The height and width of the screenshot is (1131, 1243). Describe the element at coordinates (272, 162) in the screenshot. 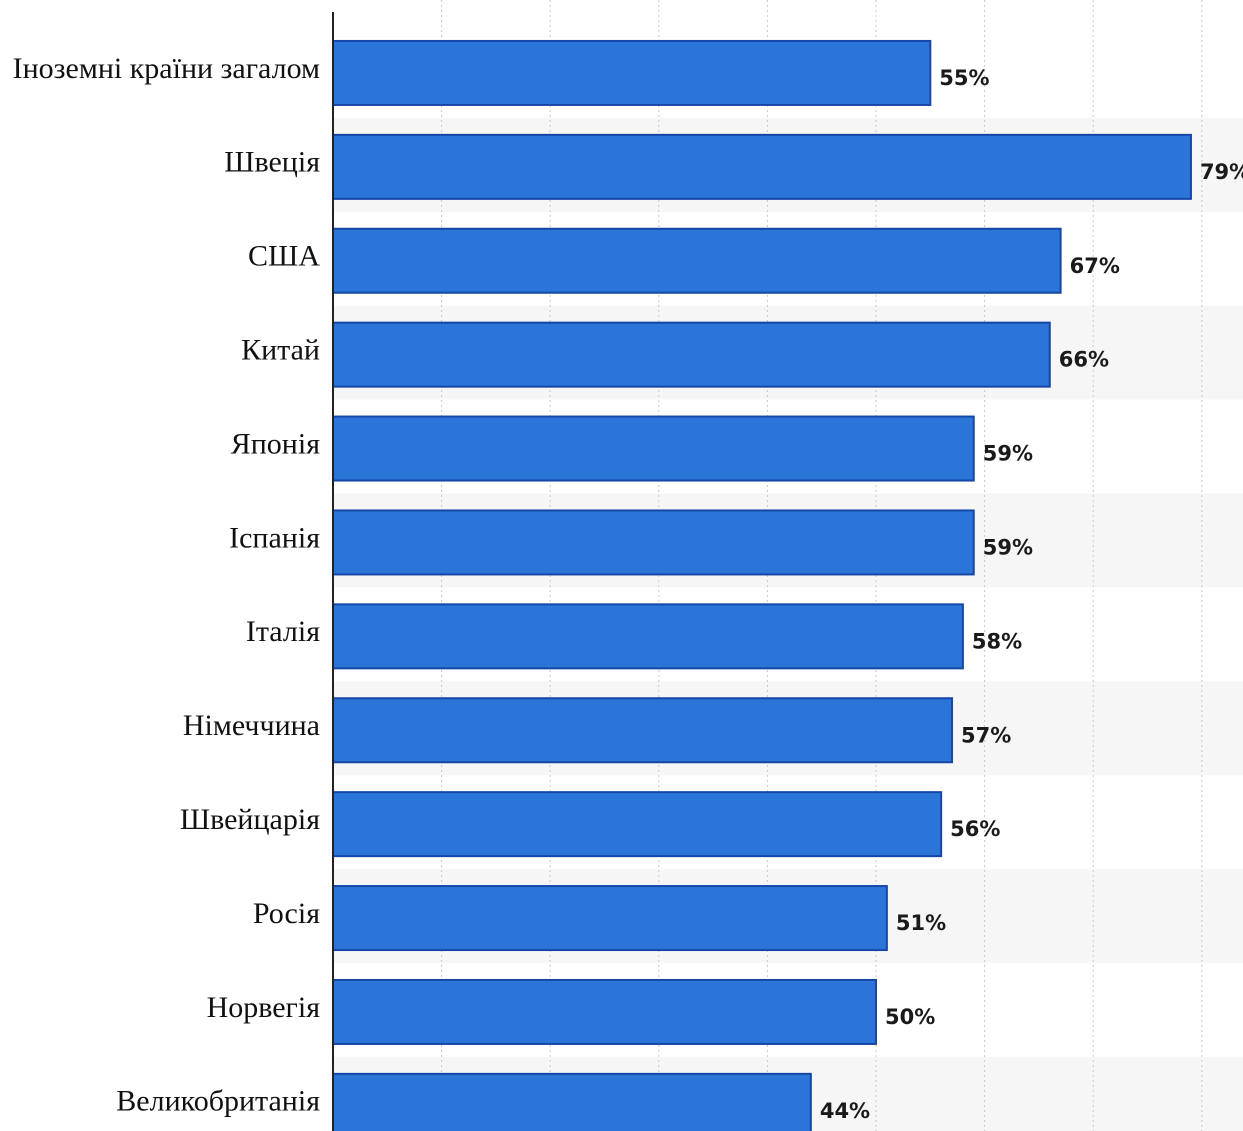

I see `category-label: Швеція` at that location.